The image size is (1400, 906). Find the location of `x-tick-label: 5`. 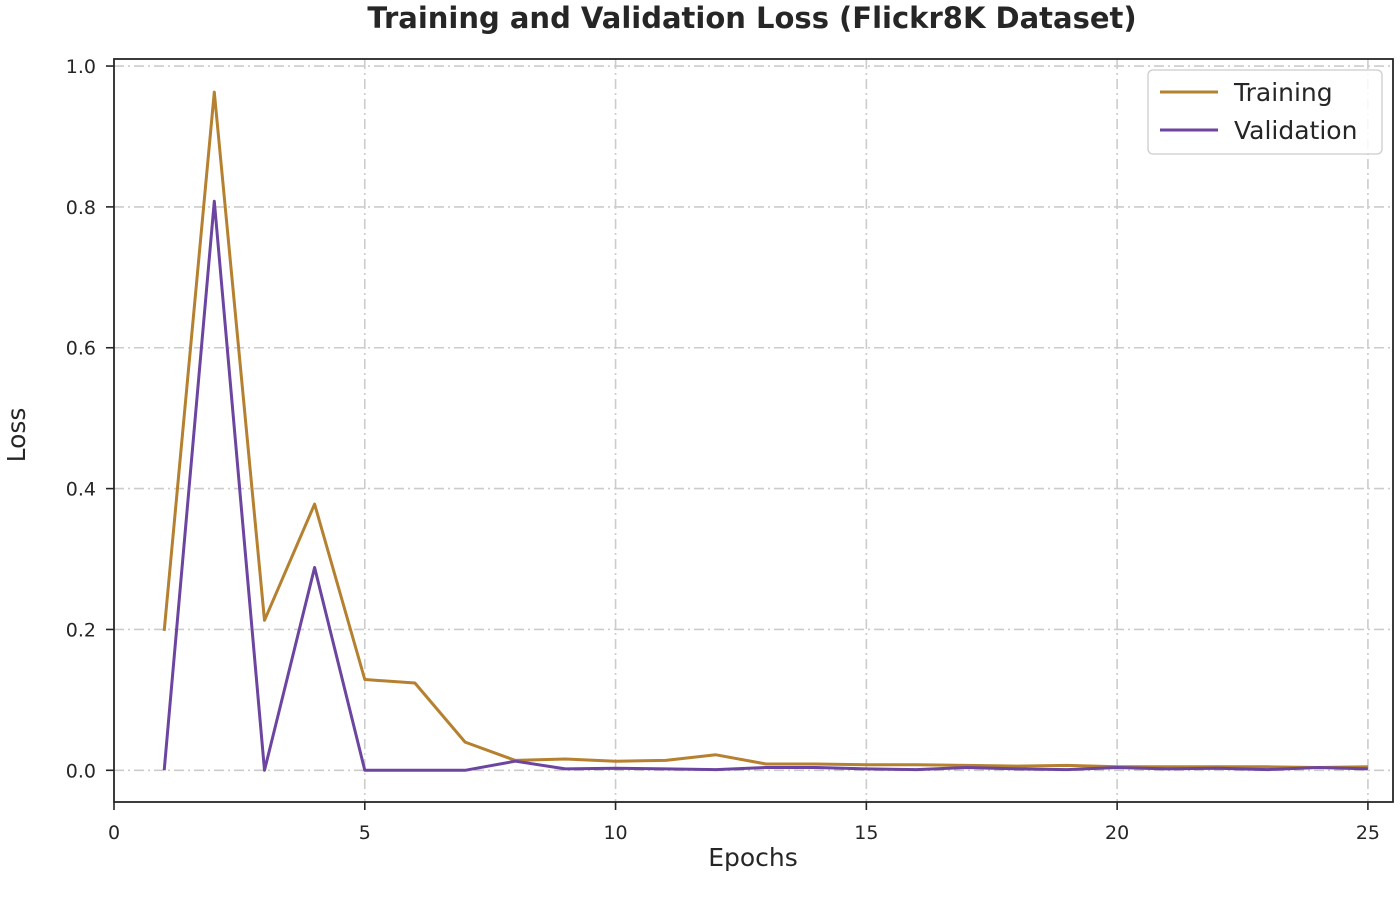

x-tick-label: 5 is located at coordinates (365, 833).